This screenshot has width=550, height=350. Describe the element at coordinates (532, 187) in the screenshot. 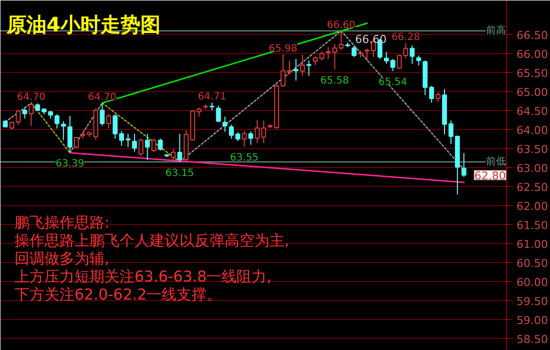

I see `y-tick-label: 62.50` at that location.